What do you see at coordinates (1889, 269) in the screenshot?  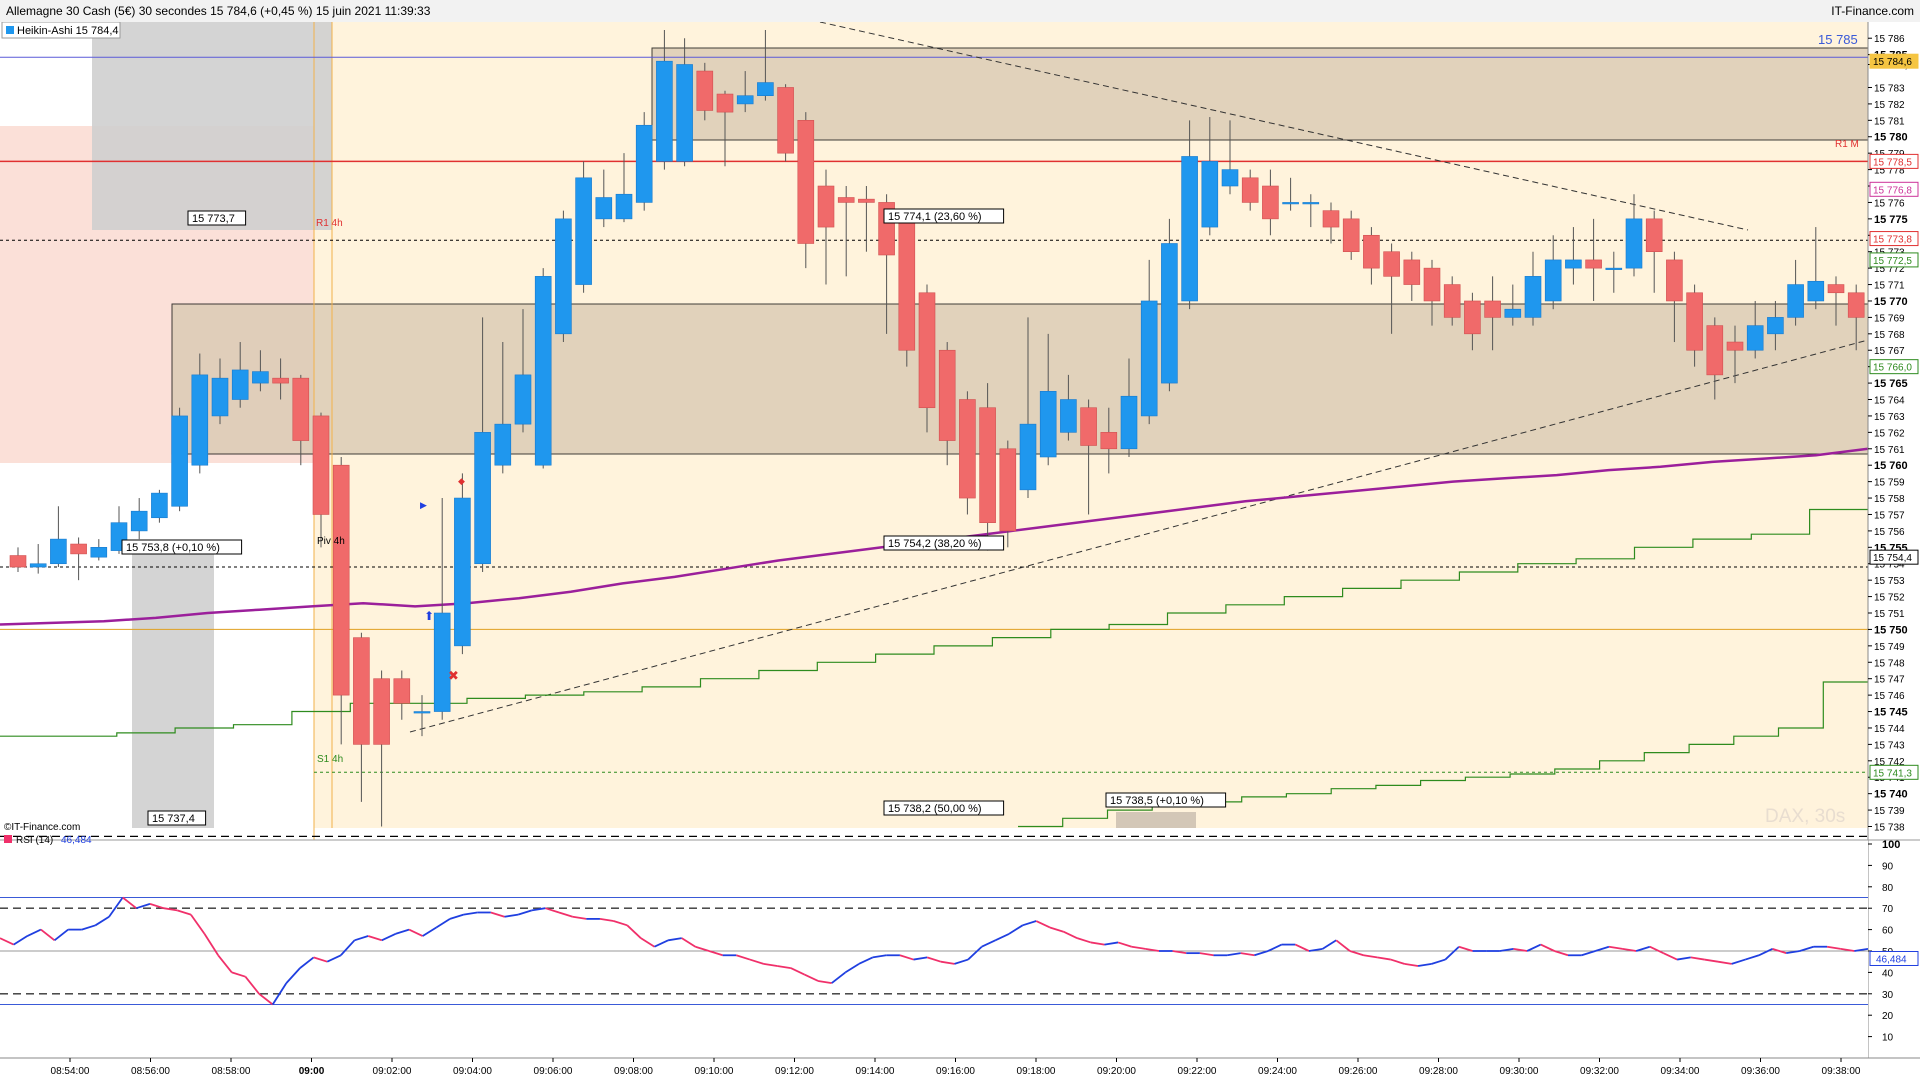 I see `price-tick-label: 15 772` at bounding box center [1889, 269].